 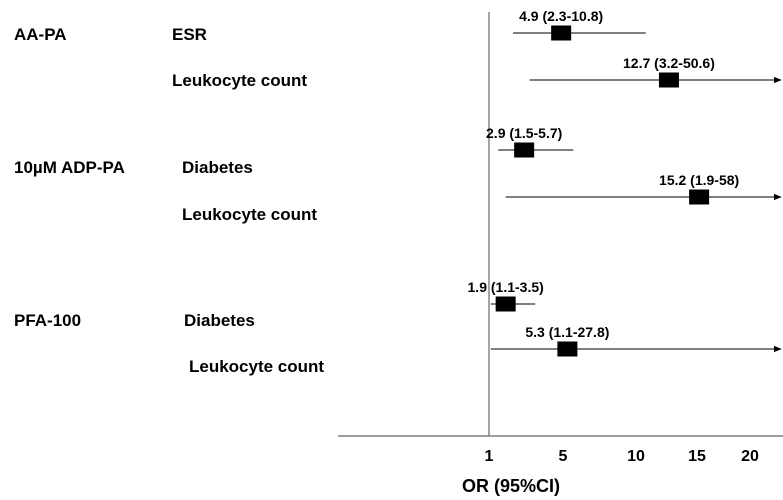 What do you see at coordinates (561, 16) in the screenshot?
I see `estimate-label: 4.9 (2.3-10.8)` at bounding box center [561, 16].